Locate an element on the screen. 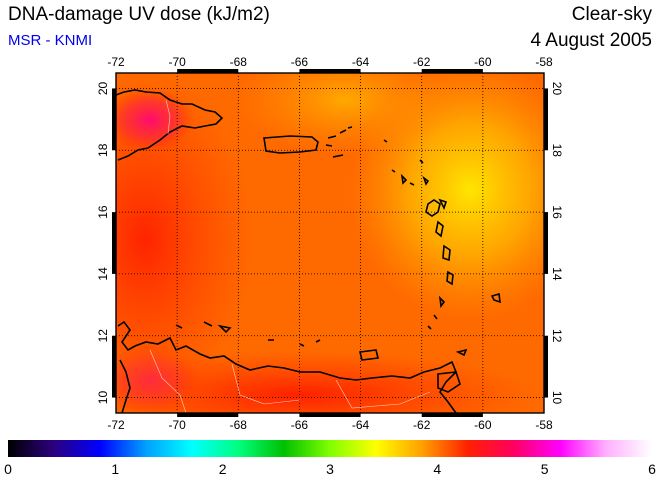  longitude-labels-top: -72 -70 -68 -66 -64 -62 -60 -58 is located at coordinates (330, 62).